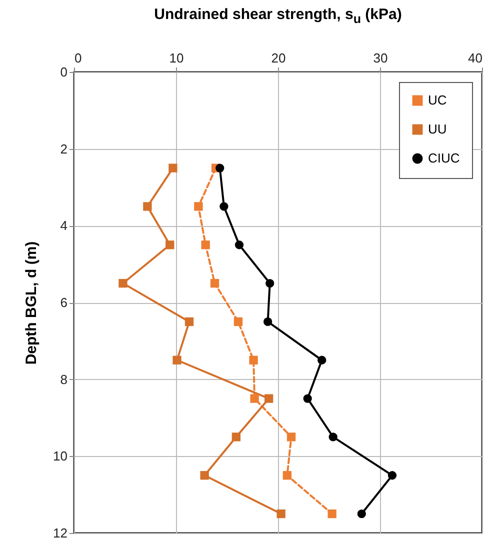  What do you see at coordinates (64, 148) in the screenshot?
I see `y-tick-label: 2` at bounding box center [64, 148].